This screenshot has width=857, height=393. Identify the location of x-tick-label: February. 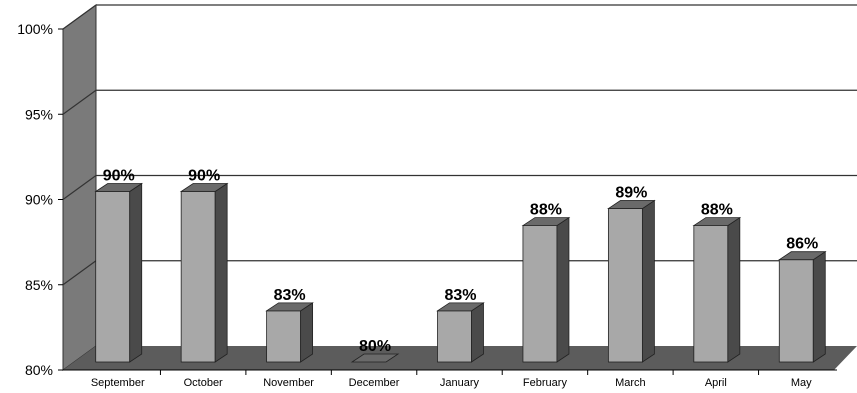
(545, 383).